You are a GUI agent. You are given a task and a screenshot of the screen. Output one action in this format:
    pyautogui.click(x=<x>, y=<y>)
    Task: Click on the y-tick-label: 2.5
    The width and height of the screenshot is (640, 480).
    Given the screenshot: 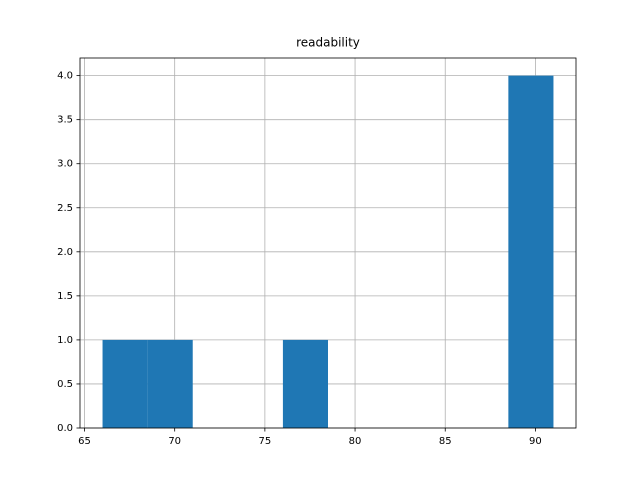 What is the action you would take?
    pyautogui.click(x=65, y=208)
    